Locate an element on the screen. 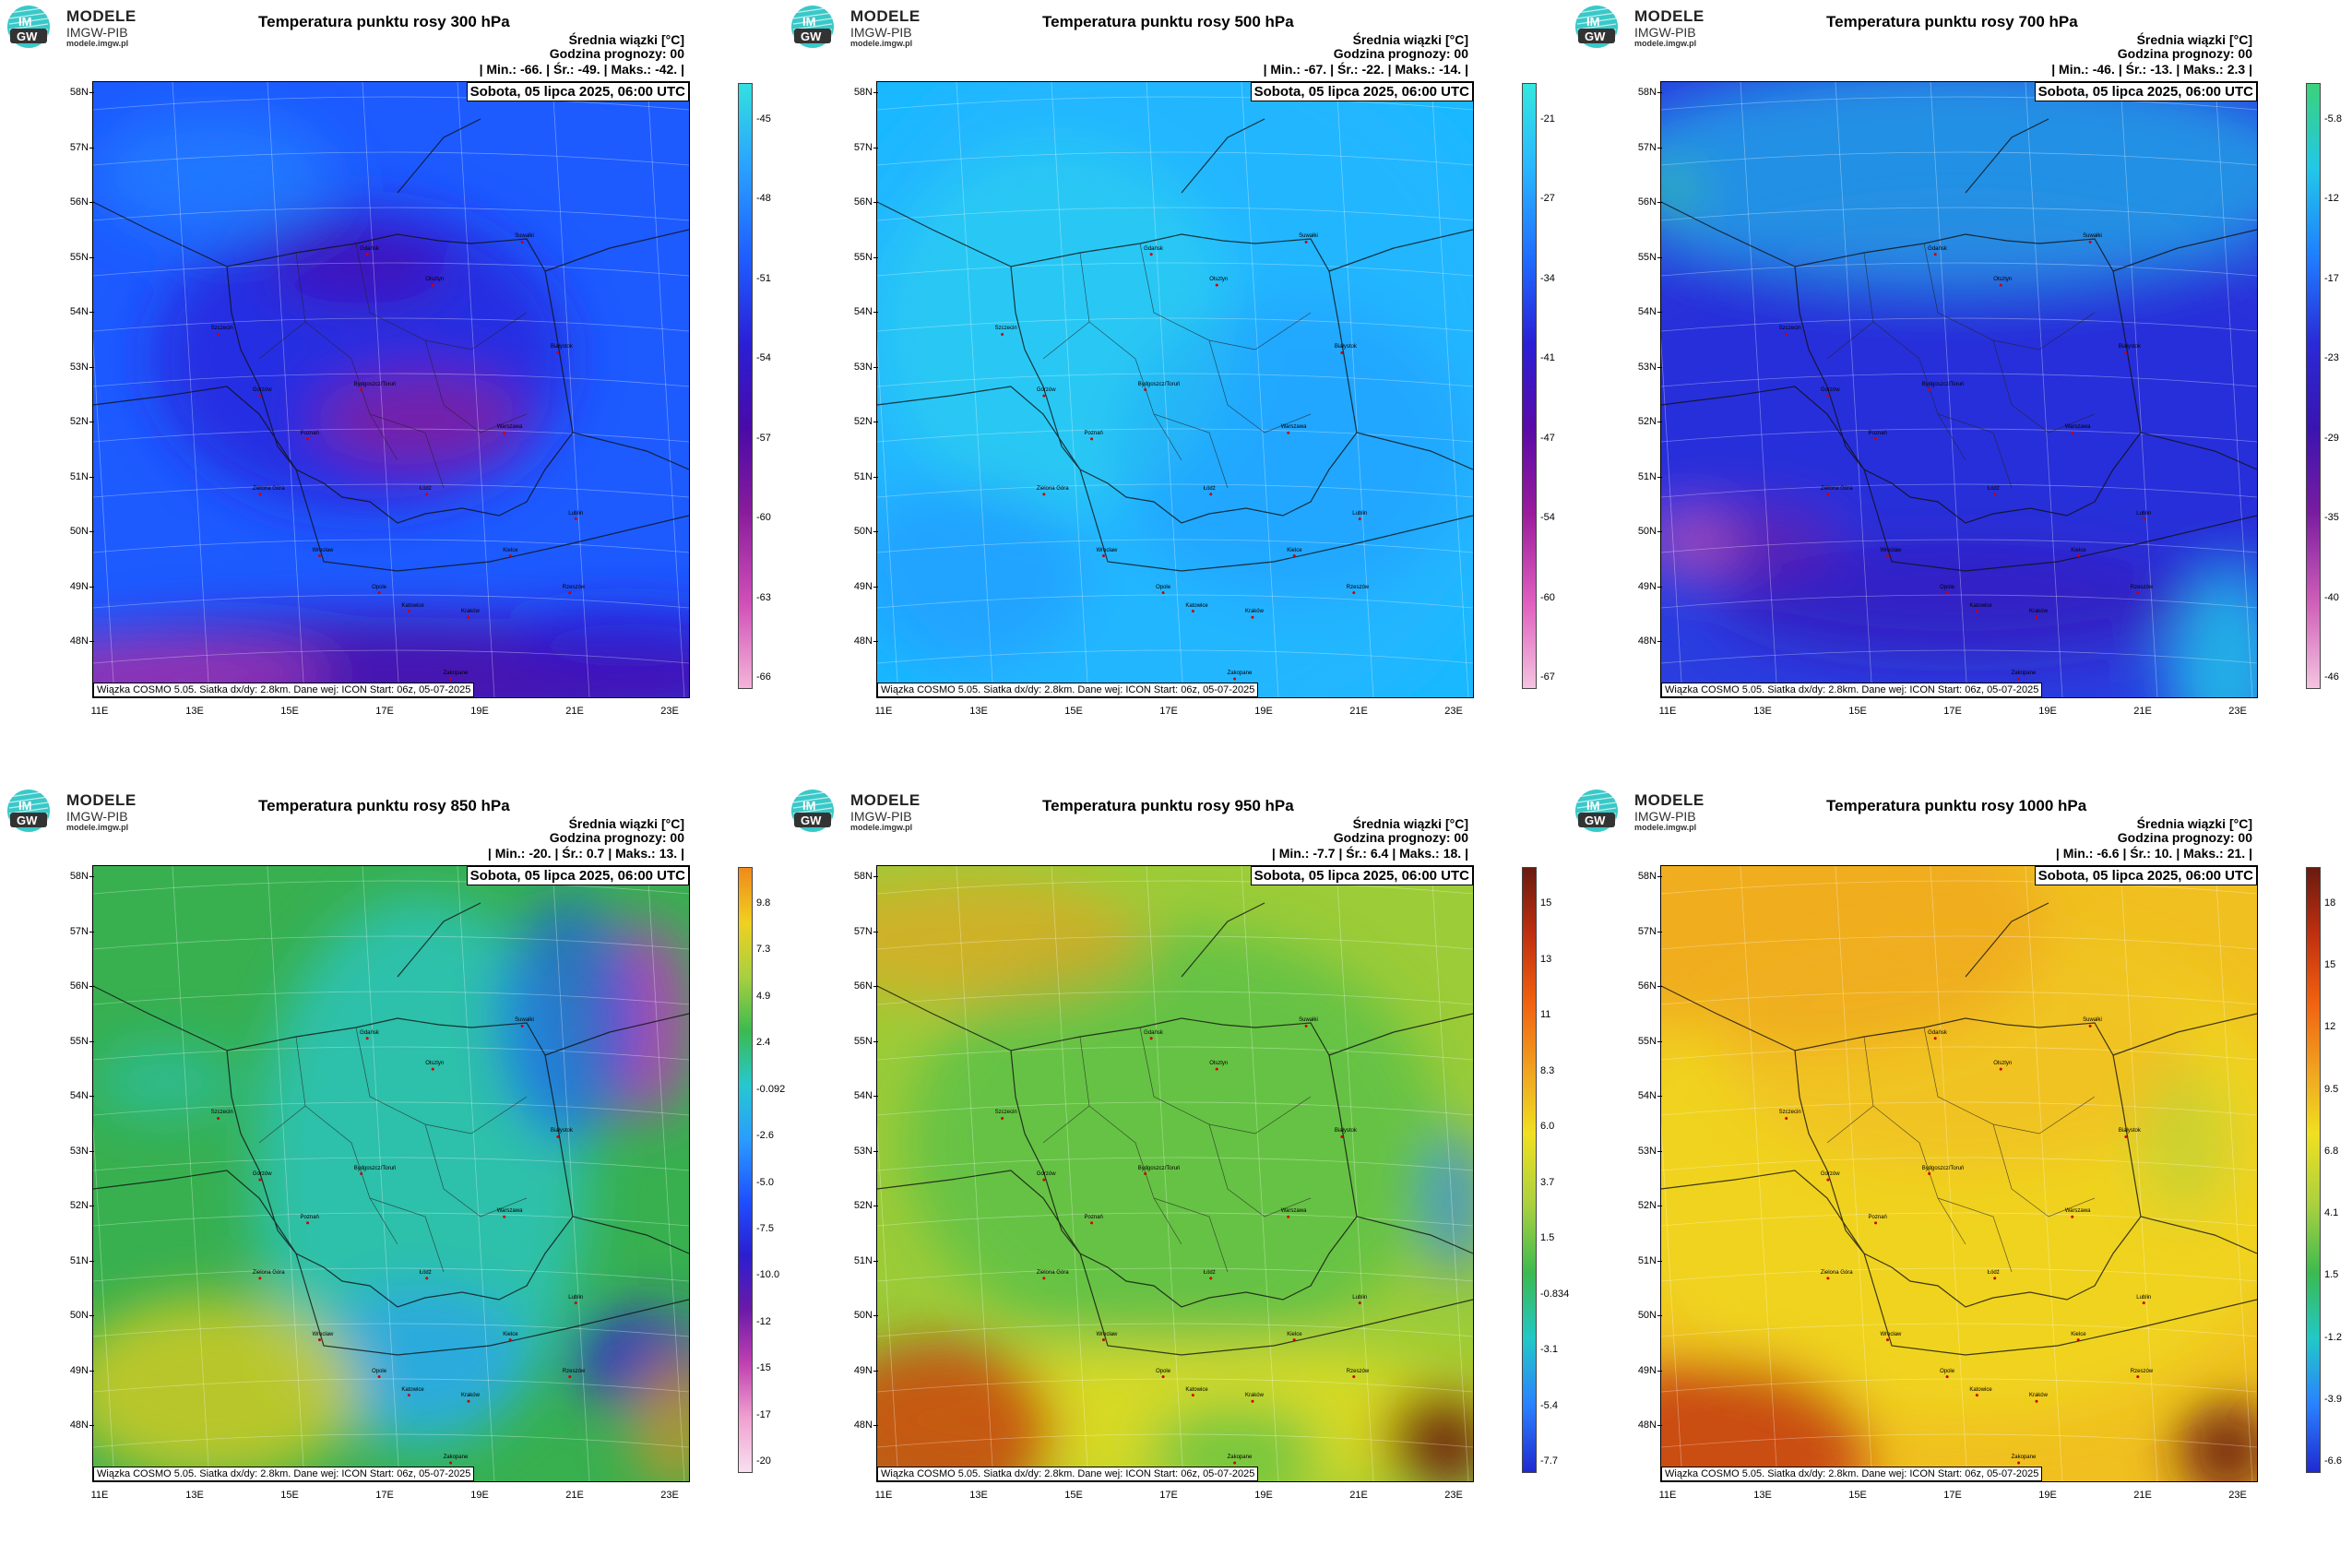 This screenshot has width=2352, height=1568. panel-title: Temperatura punktu rosy 950 hPa is located at coordinates (1168, 805).